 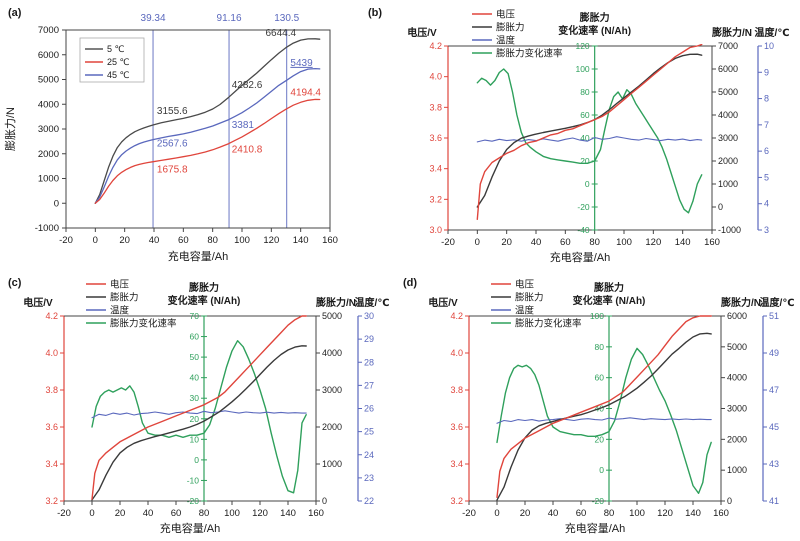 What do you see at coordinates (301, 63) in the screenshot?
I see `svg-text: 5439` at bounding box center [301, 63].